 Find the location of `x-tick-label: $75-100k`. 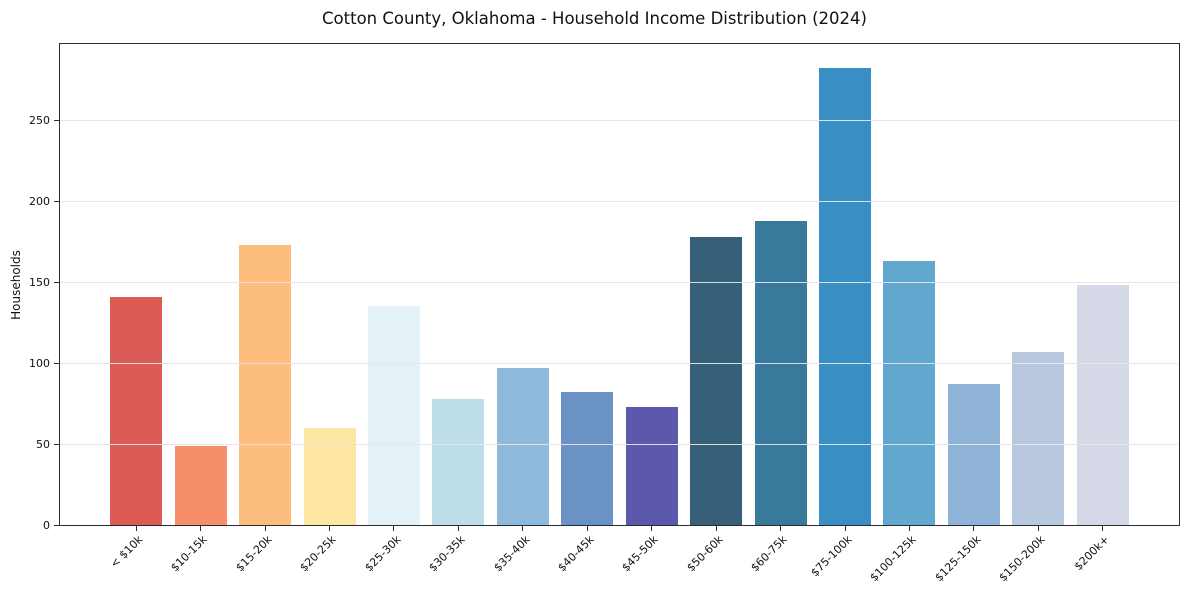

x-tick-label: $75-100k is located at coordinates (831, 556).